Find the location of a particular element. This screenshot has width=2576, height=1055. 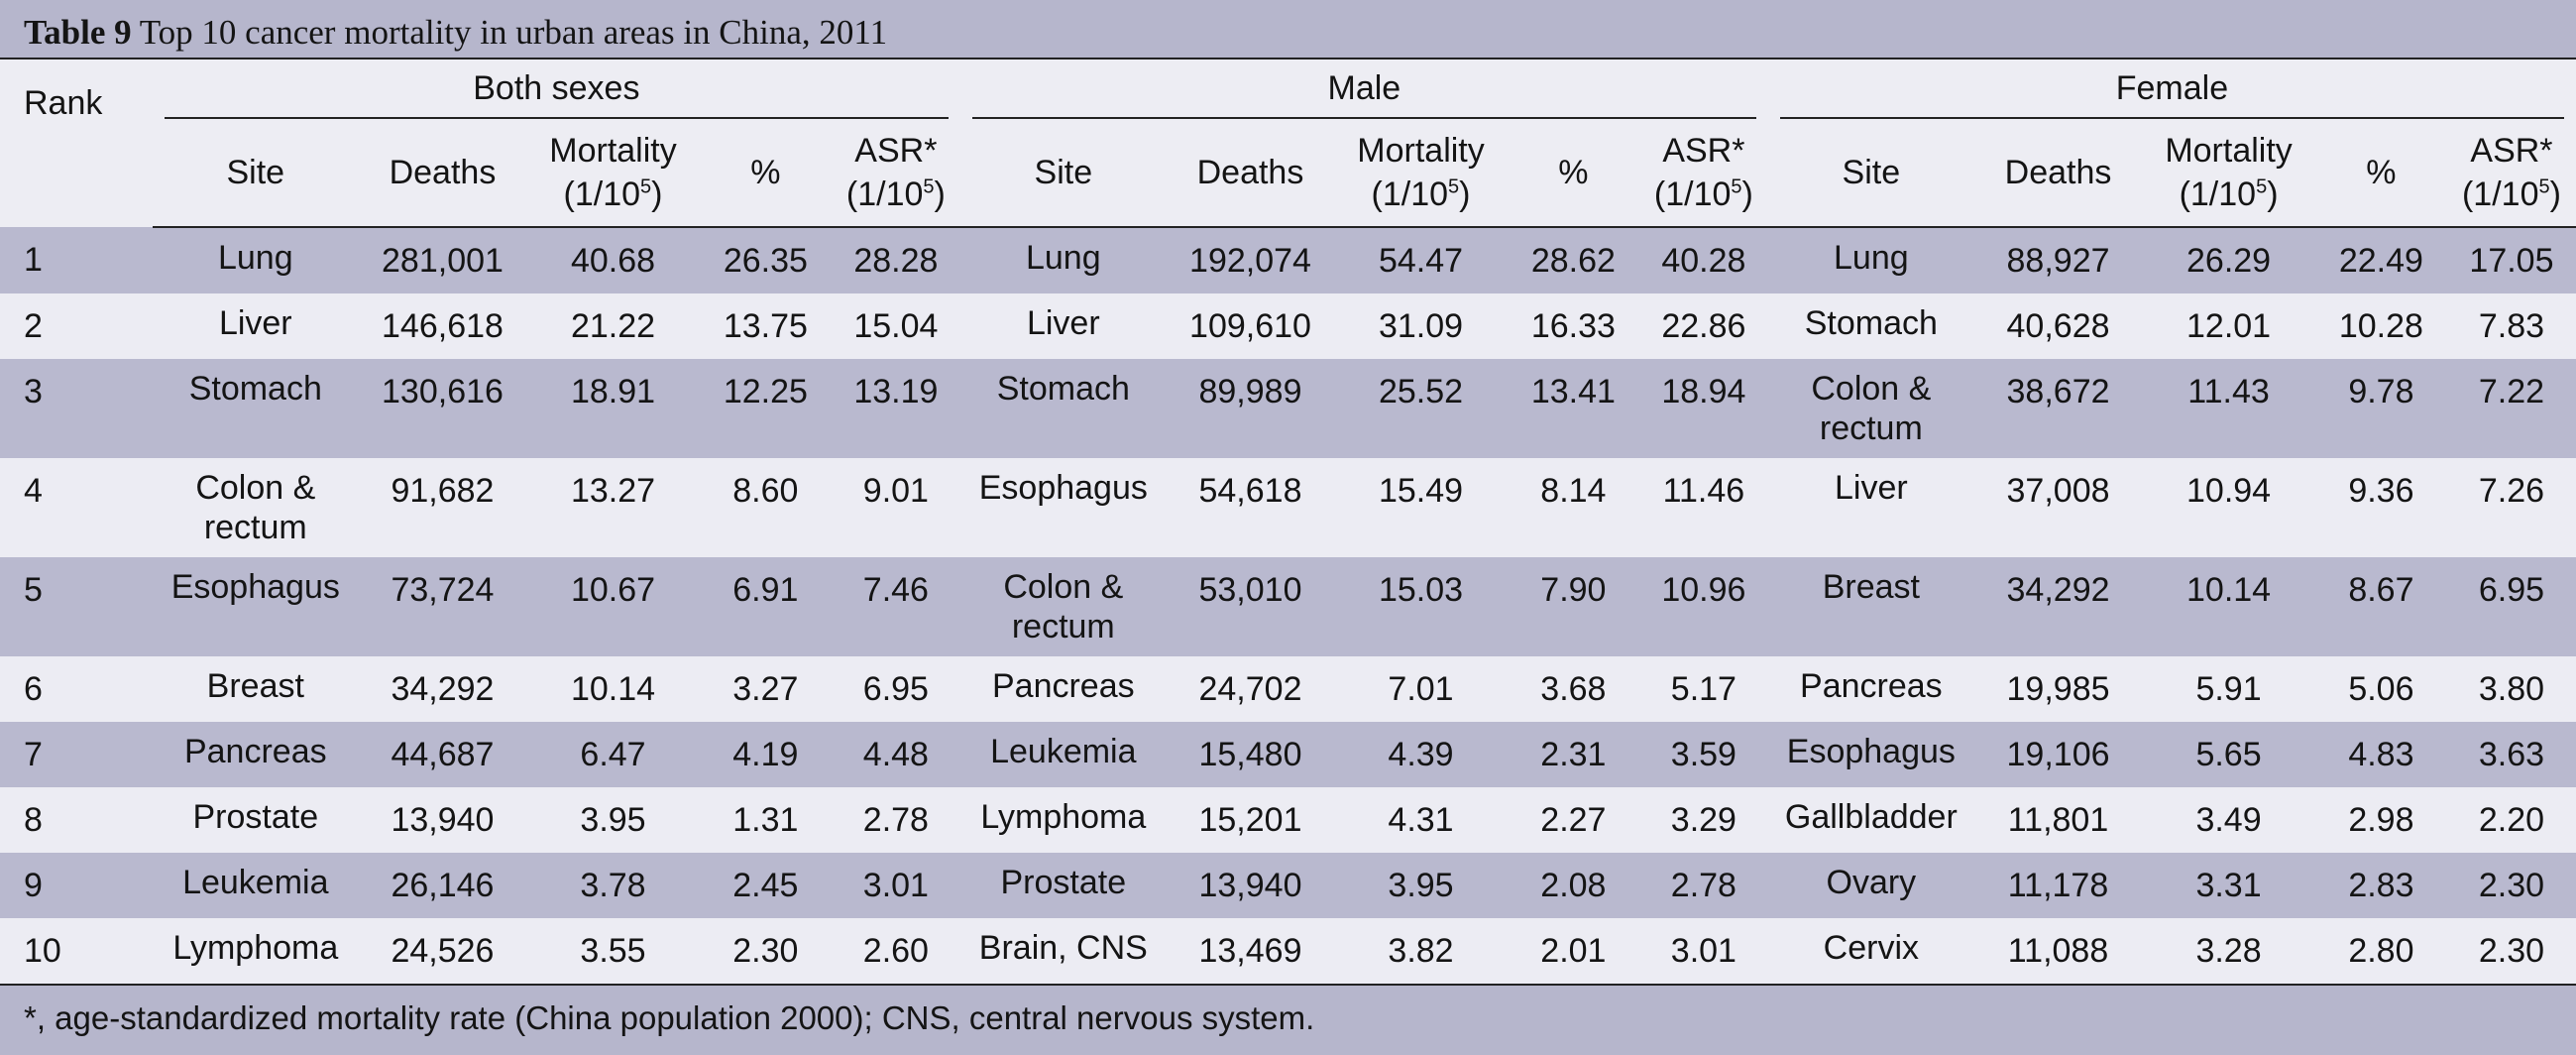

female-percent-header: % is located at coordinates (2380, 173).